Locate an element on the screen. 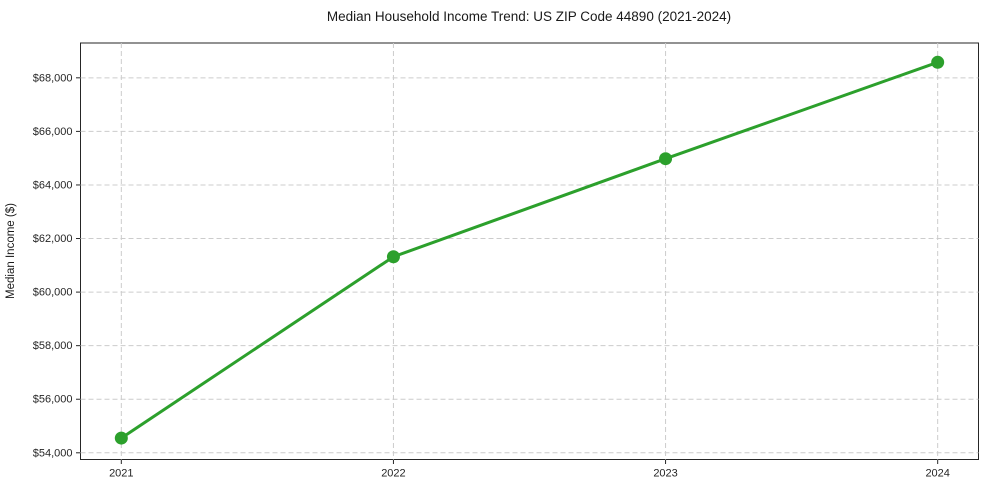 The image size is (989, 490). y-tick-label: $58,000 is located at coordinates (53, 346).